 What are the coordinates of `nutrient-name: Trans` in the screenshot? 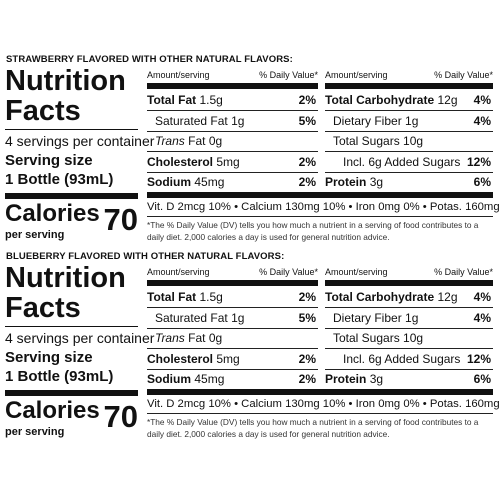 It's located at (170, 338).